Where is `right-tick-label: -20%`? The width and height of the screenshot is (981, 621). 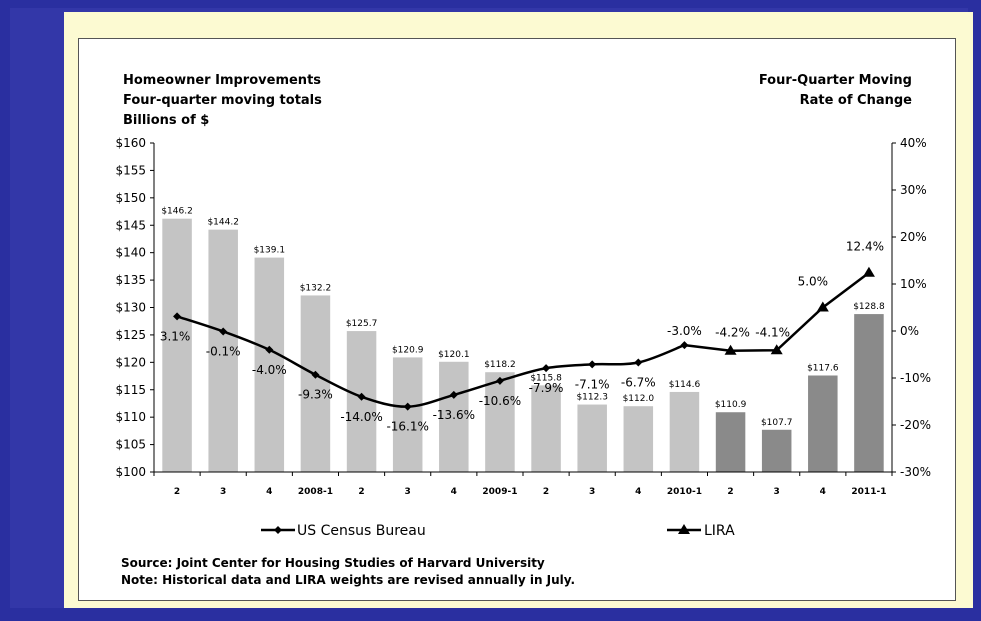 right-tick-label: -20% is located at coordinates (915, 425).